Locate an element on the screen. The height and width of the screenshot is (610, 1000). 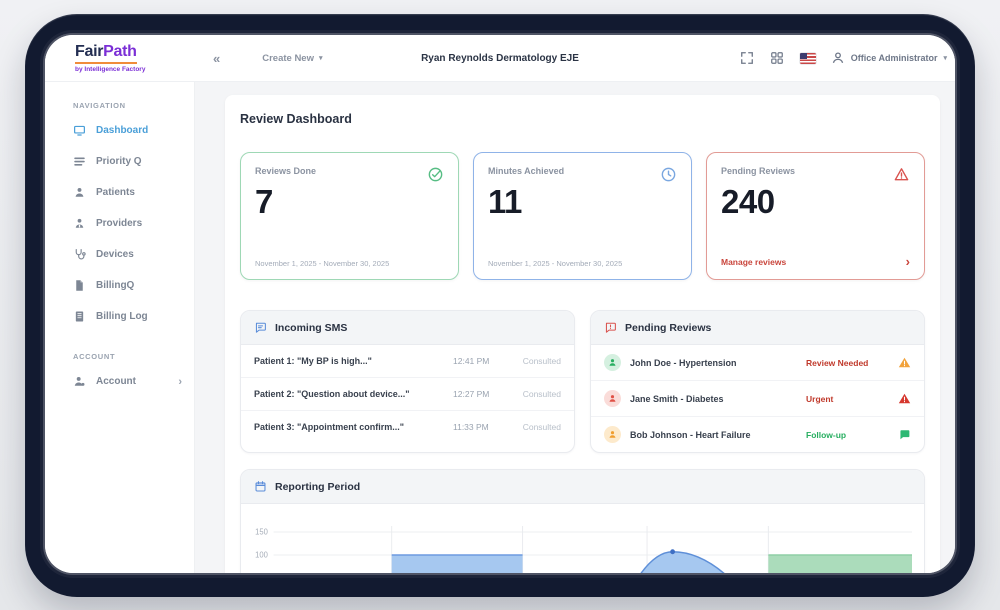
sms-message: Patient 1: "My BP is high..." is located at coordinates (313, 361).